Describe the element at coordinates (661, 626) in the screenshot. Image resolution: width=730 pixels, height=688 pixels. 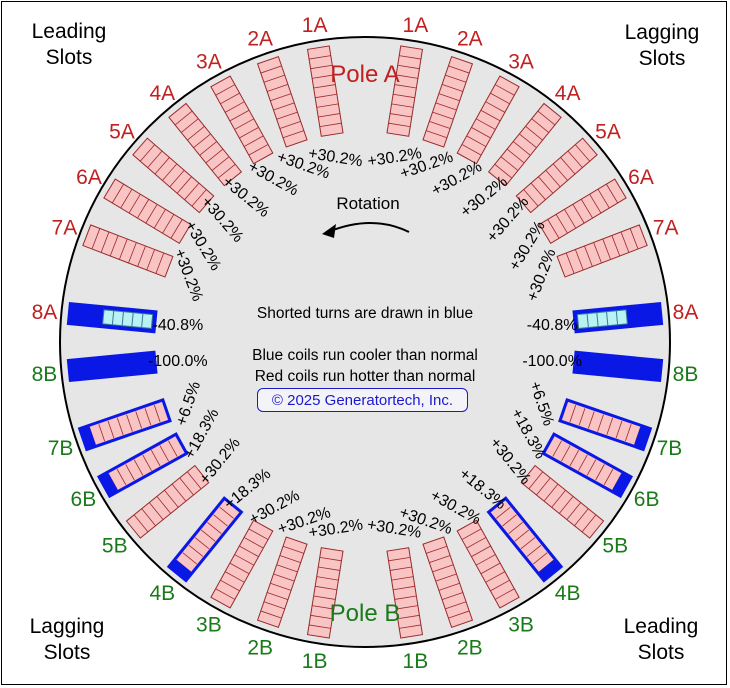
I see `corner-bottom-right-line1: Leading` at that location.